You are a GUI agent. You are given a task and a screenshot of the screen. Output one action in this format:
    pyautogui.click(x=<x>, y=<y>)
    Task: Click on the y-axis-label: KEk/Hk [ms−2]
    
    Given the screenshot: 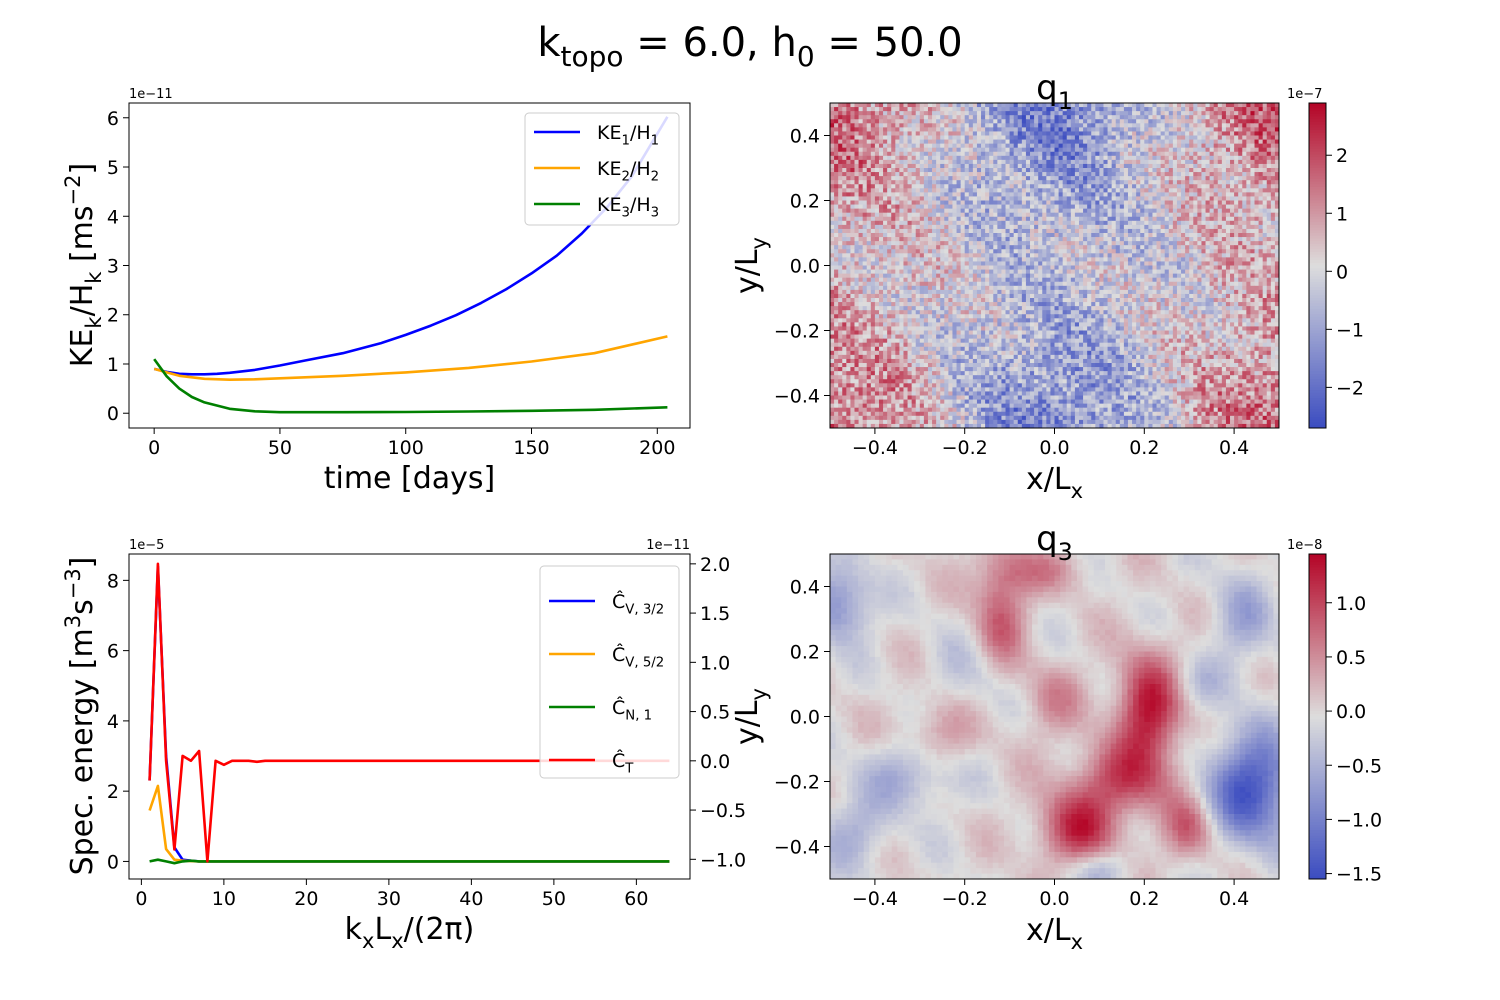 What is the action you would take?
    pyautogui.click(x=83, y=265)
    